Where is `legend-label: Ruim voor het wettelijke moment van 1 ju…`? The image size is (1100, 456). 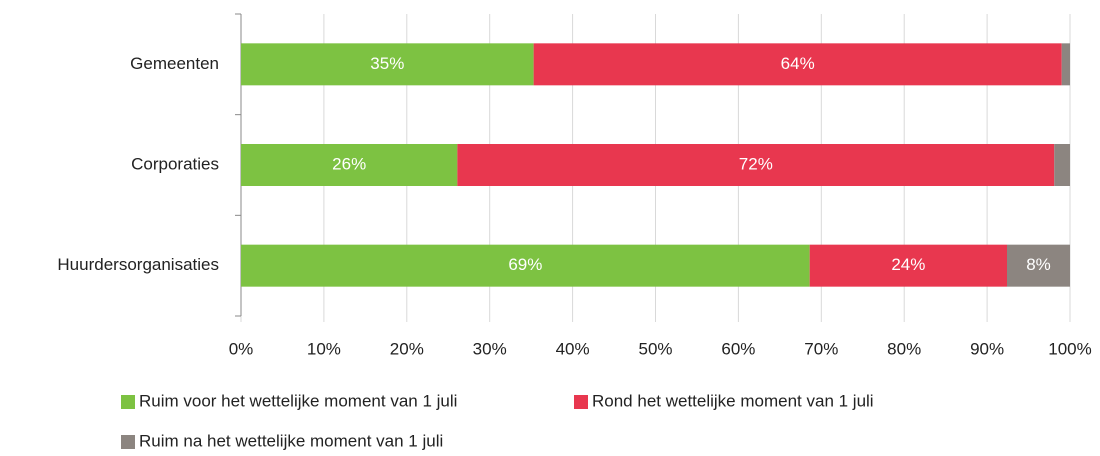 legend-label: Ruim voor het wettelijke moment van 1 ju… is located at coordinates (298, 400).